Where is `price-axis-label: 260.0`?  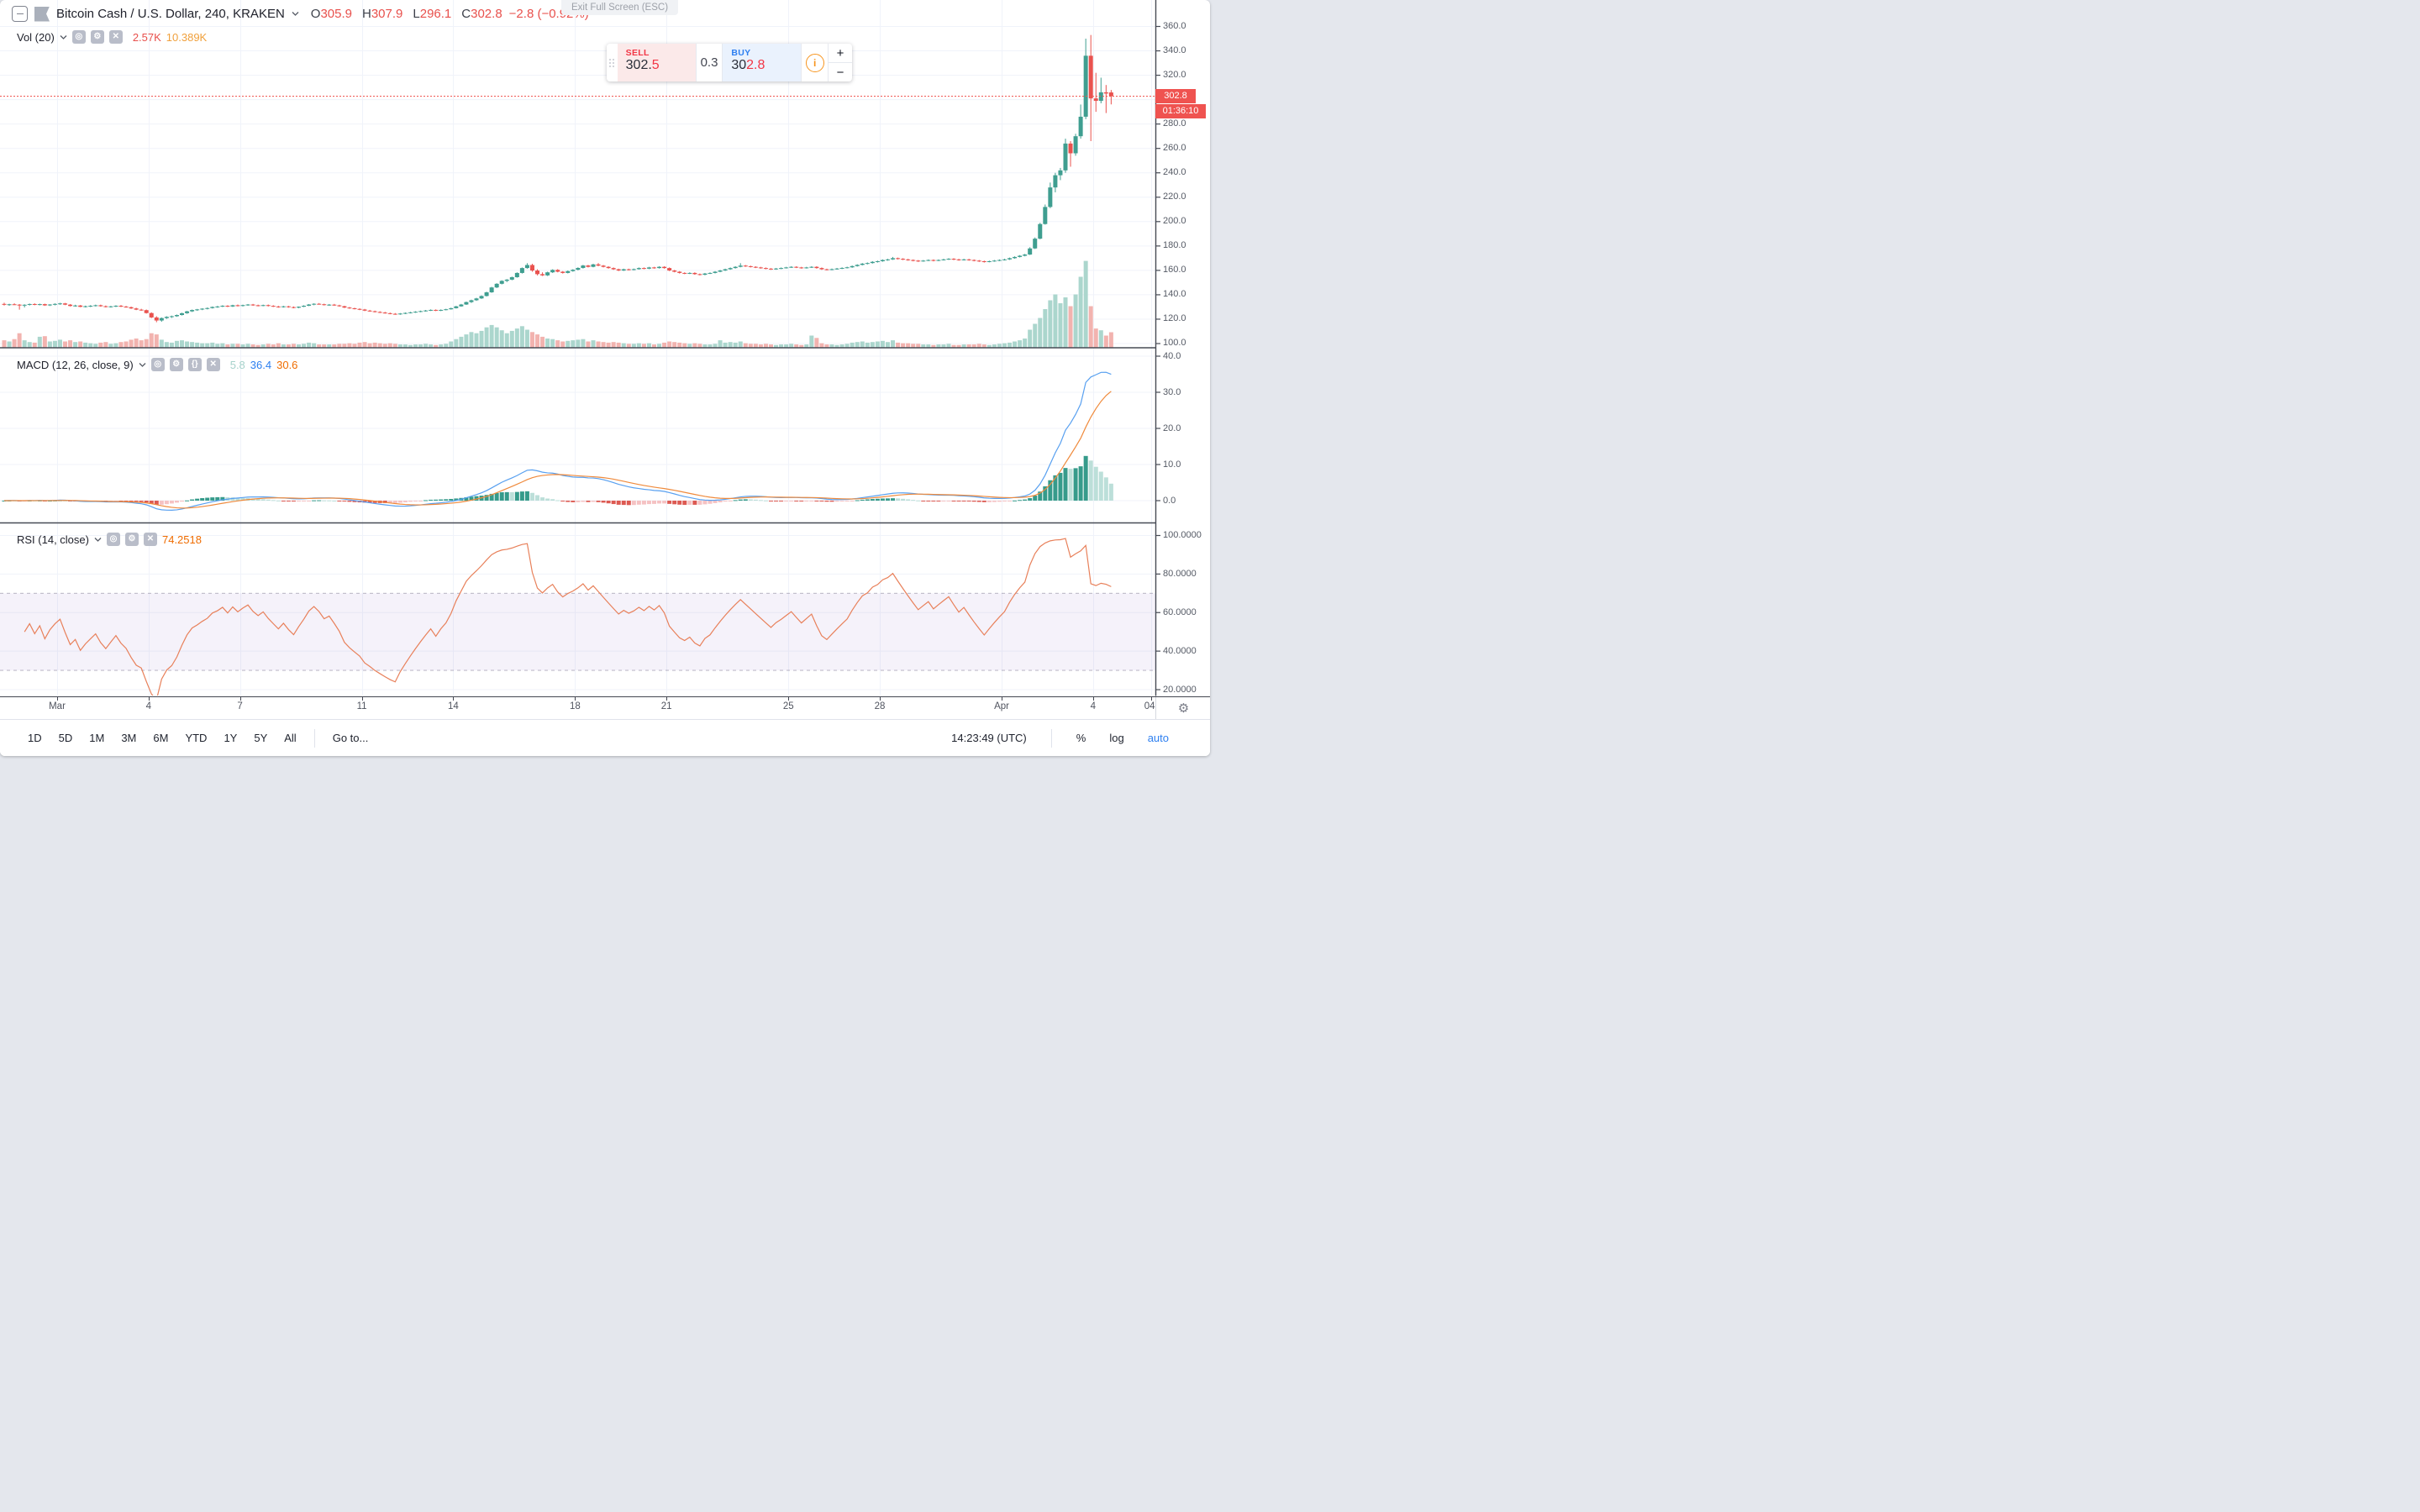
price-axis-label: 260.0 is located at coordinates (1174, 148).